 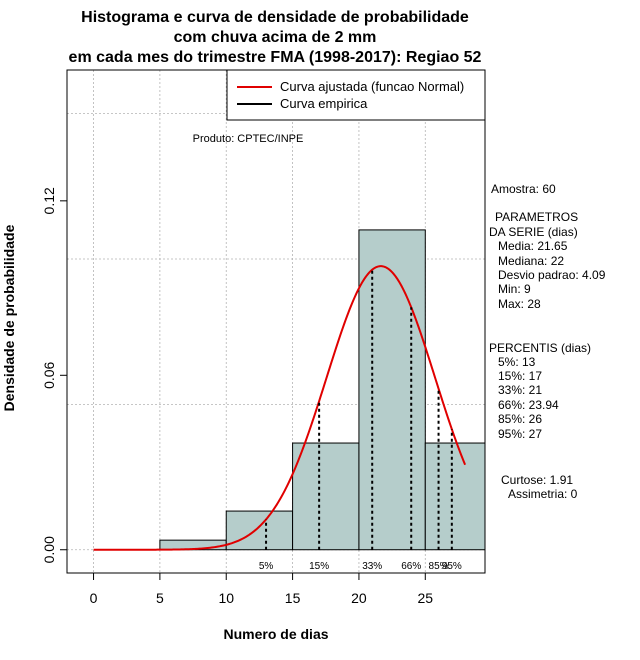 I want to click on stat-amostra: Amostra: 60, so click(x=523, y=189).